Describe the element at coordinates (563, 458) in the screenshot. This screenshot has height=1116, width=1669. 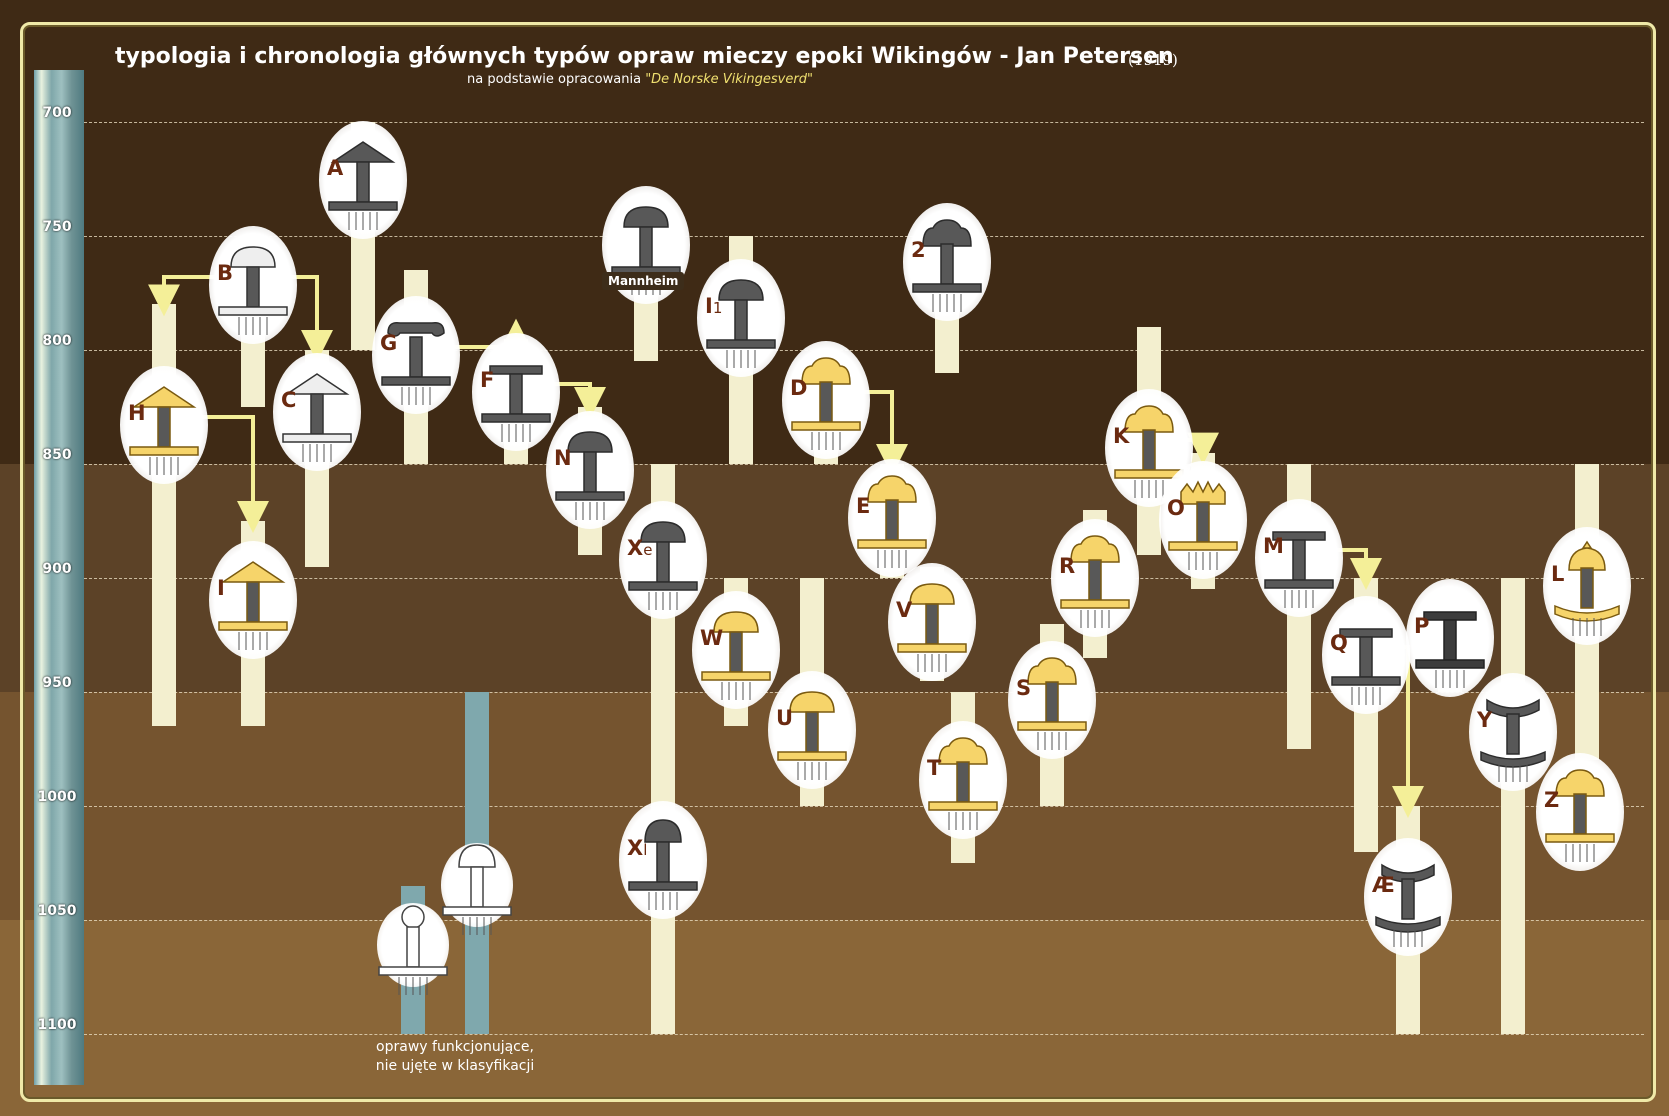
I see `type-label-n: N` at that location.